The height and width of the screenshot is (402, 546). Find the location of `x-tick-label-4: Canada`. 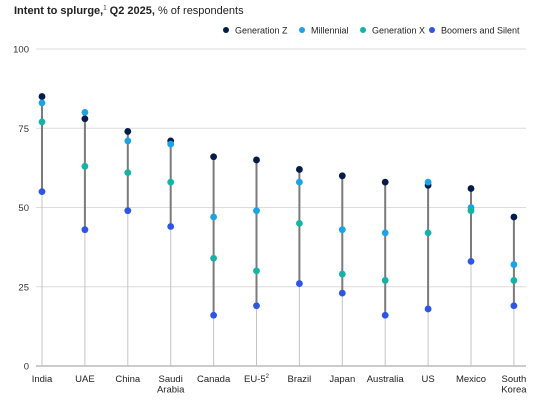

x-tick-label-4: Canada is located at coordinates (214, 379).